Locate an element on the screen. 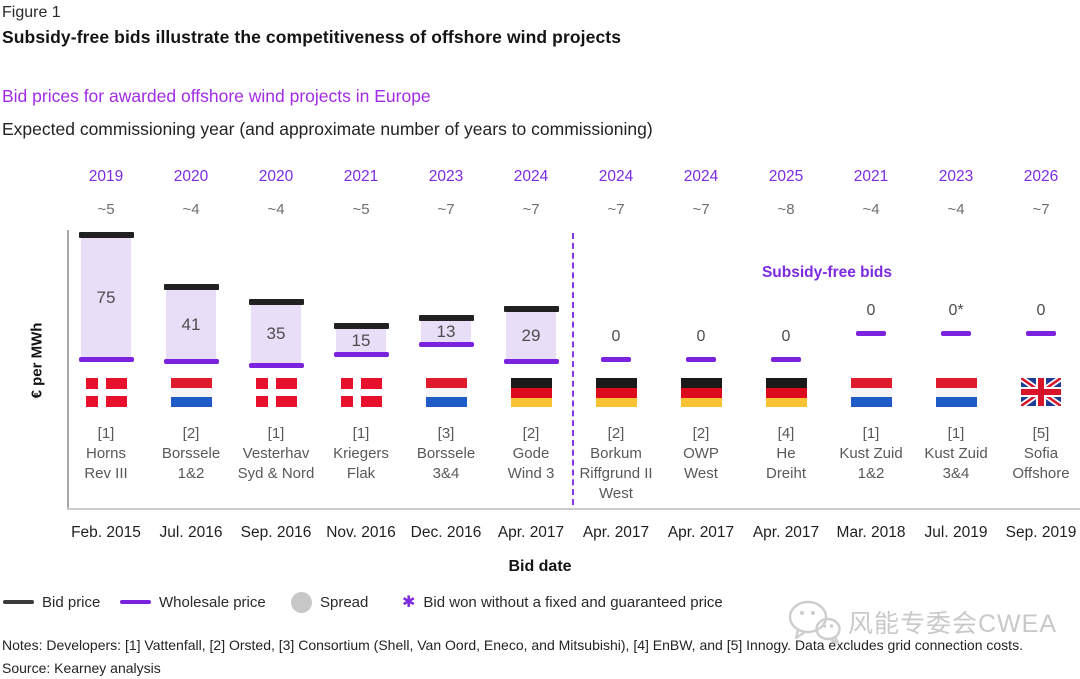 This screenshot has width=1080, height=679. bid-date-value: Nov. 2016 is located at coordinates (361, 532).